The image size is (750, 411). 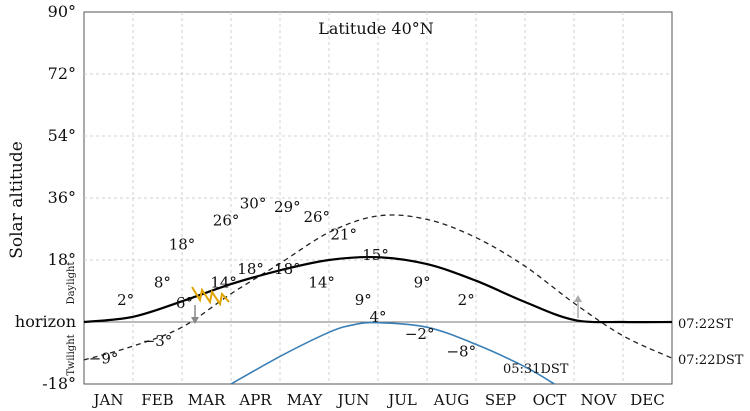 What do you see at coordinates (392, 353) in the screenshot?
I see `series-line-blue` at bounding box center [392, 353].